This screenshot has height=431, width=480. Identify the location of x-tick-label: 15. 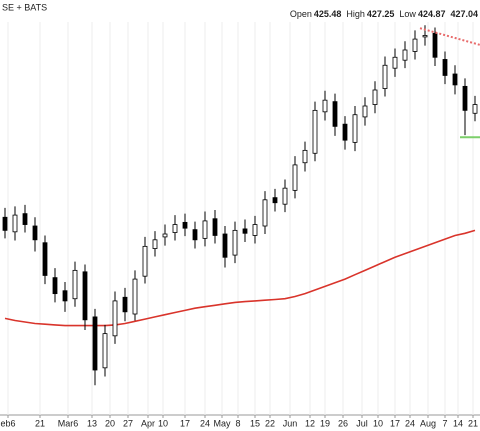
(255, 423).